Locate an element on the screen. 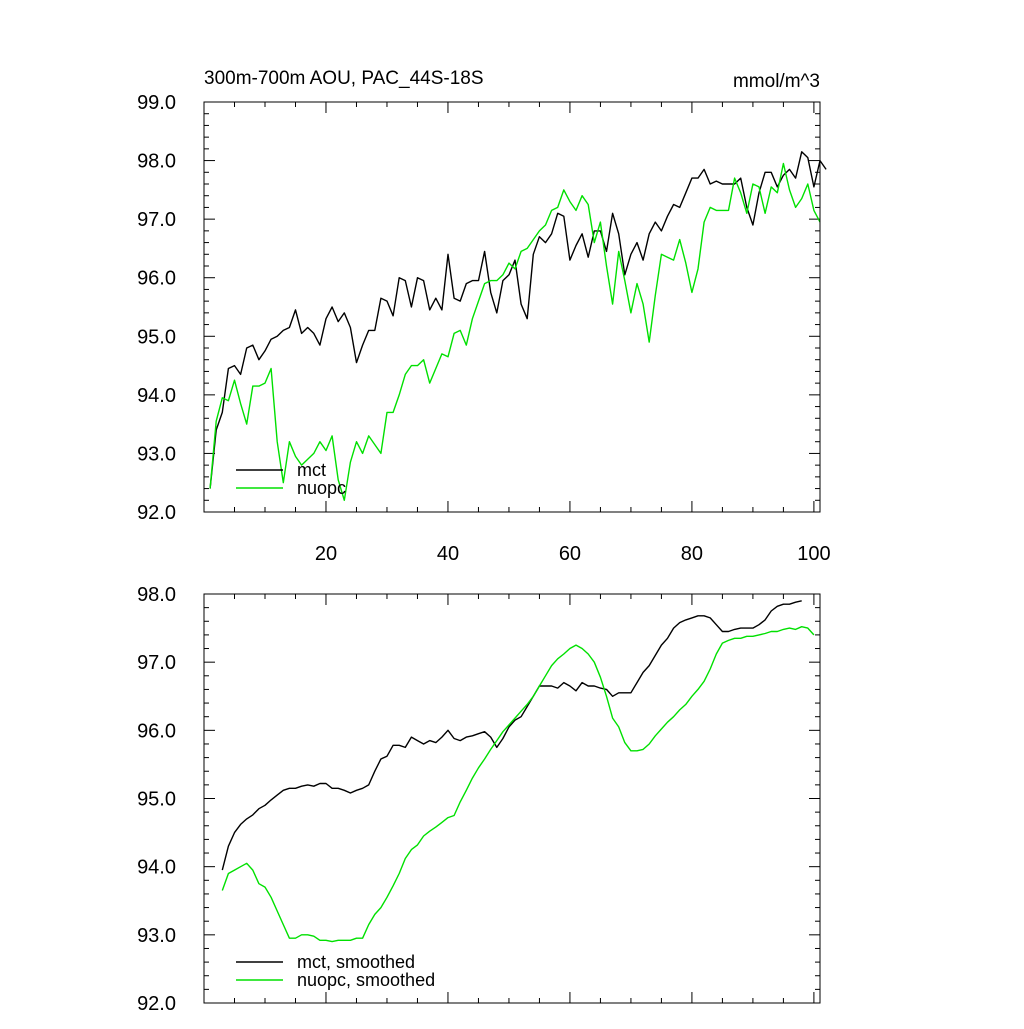  legend-label: nuopc is located at coordinates (321, 488).